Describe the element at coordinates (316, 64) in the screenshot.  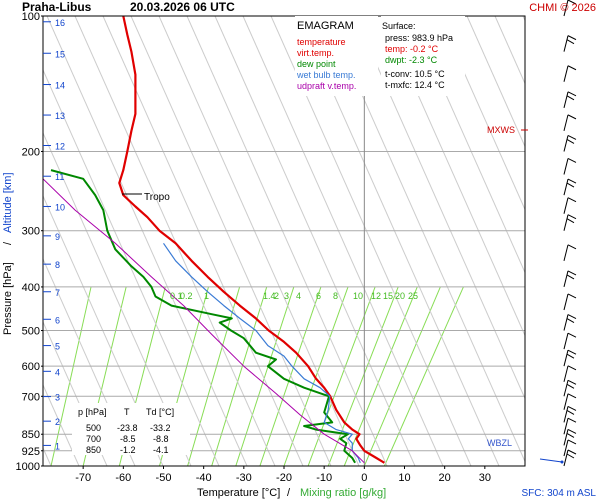
I see `legend-item-dew-point: dew point` at that location.